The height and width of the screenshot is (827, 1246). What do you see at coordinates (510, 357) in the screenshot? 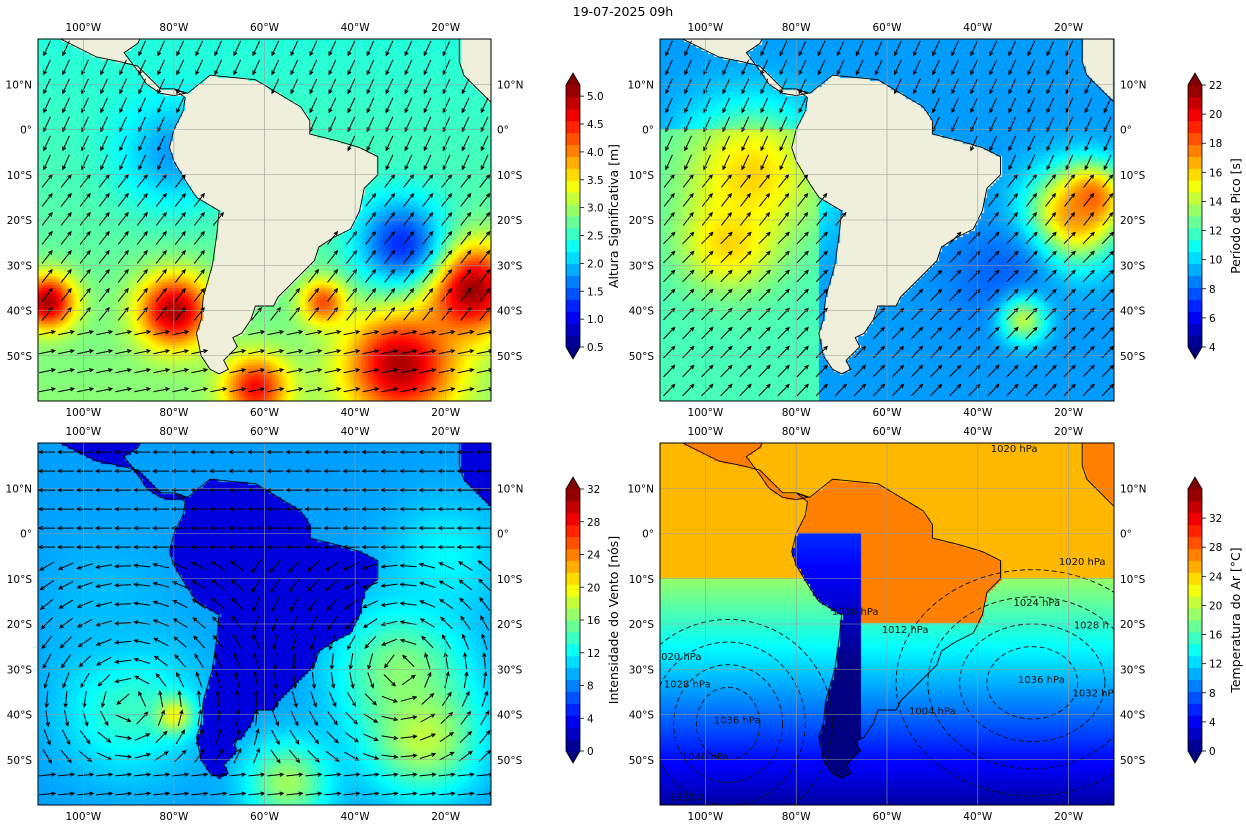
I see `y-tick-label-right: 50°S` at bounding box center [510, 357].